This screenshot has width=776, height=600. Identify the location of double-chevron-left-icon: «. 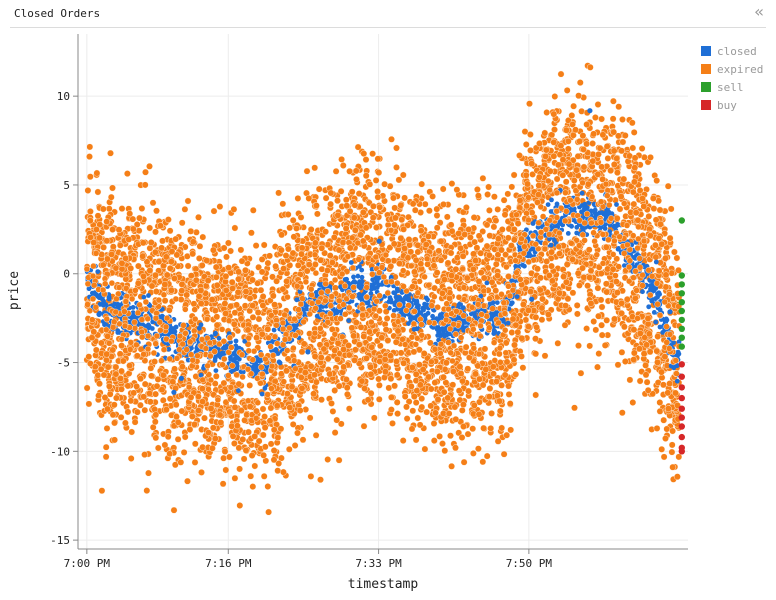
(759, 11).